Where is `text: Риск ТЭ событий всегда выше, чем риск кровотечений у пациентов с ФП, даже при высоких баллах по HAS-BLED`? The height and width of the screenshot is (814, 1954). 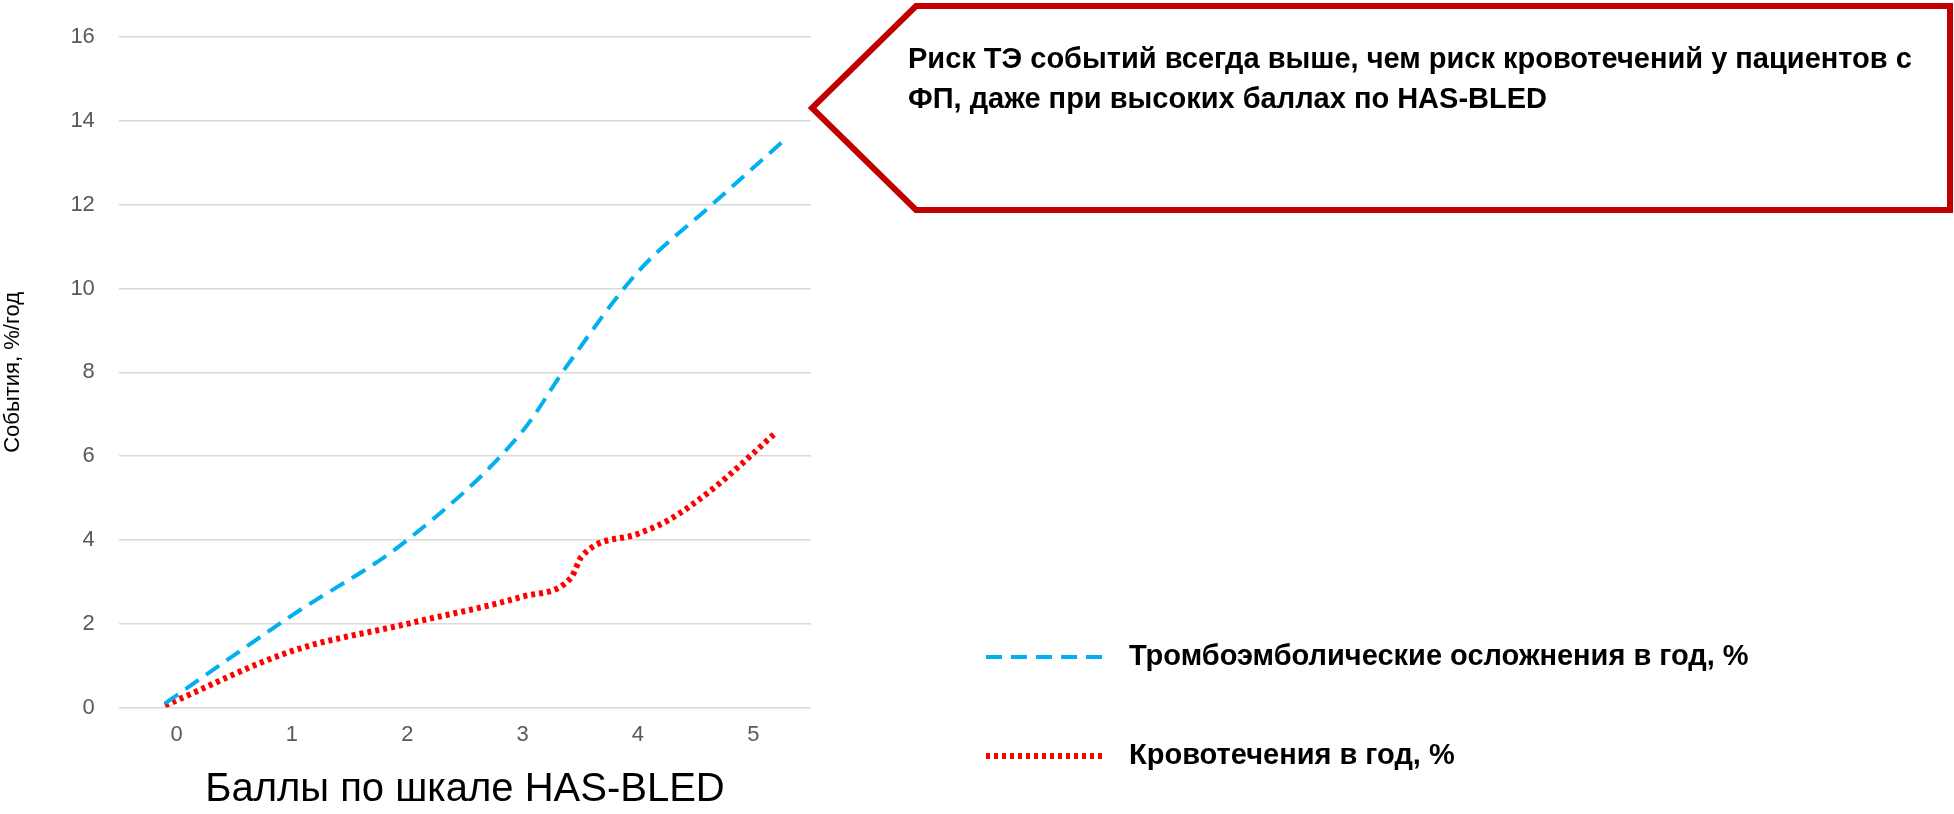
text: Риск ТЭ событий всегда выше, чем риск кровотечений у пациентов с ФП, даже при высоких баллах по HAS-BLED is located at coordinates (1410, 78).